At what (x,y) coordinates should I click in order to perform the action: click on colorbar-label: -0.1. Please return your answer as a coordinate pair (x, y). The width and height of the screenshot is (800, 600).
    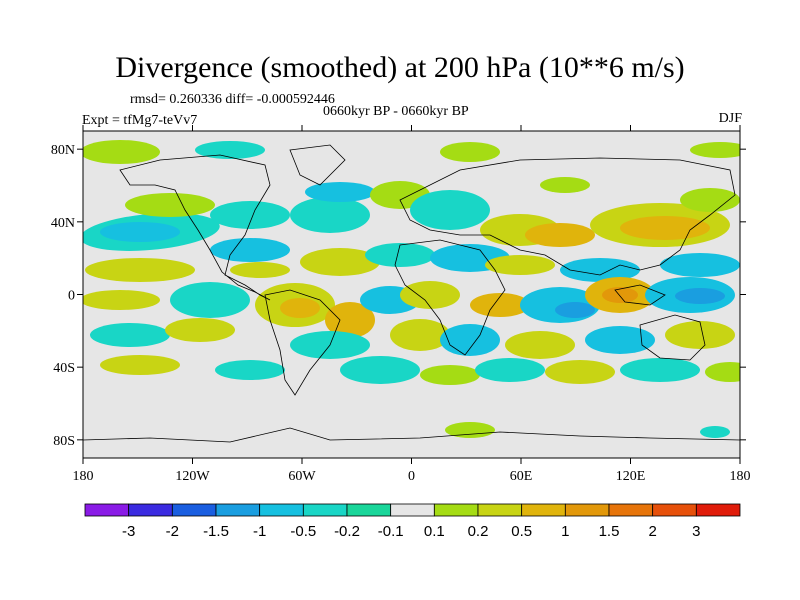
    Looking at the image, I should click on (391, 531).